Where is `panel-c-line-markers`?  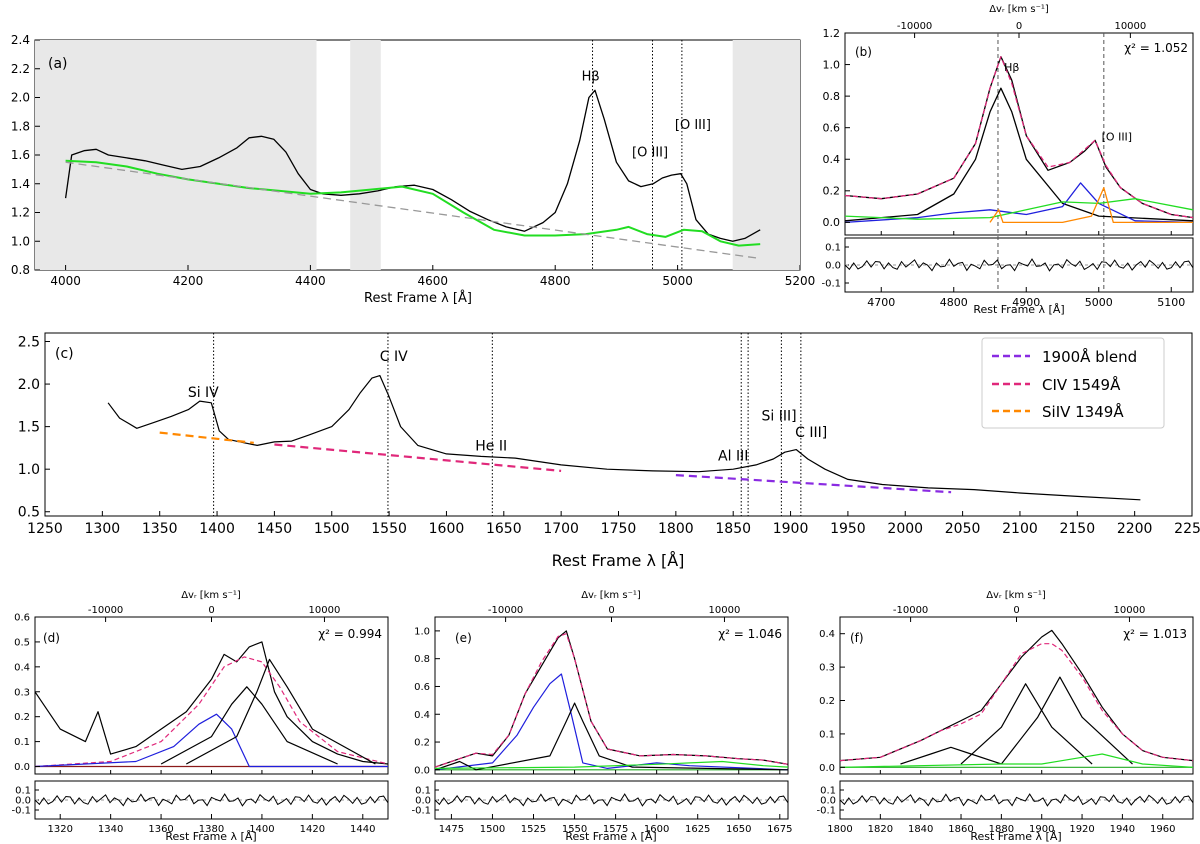
panel-c-line-markers is located at coordinates (507, 424).